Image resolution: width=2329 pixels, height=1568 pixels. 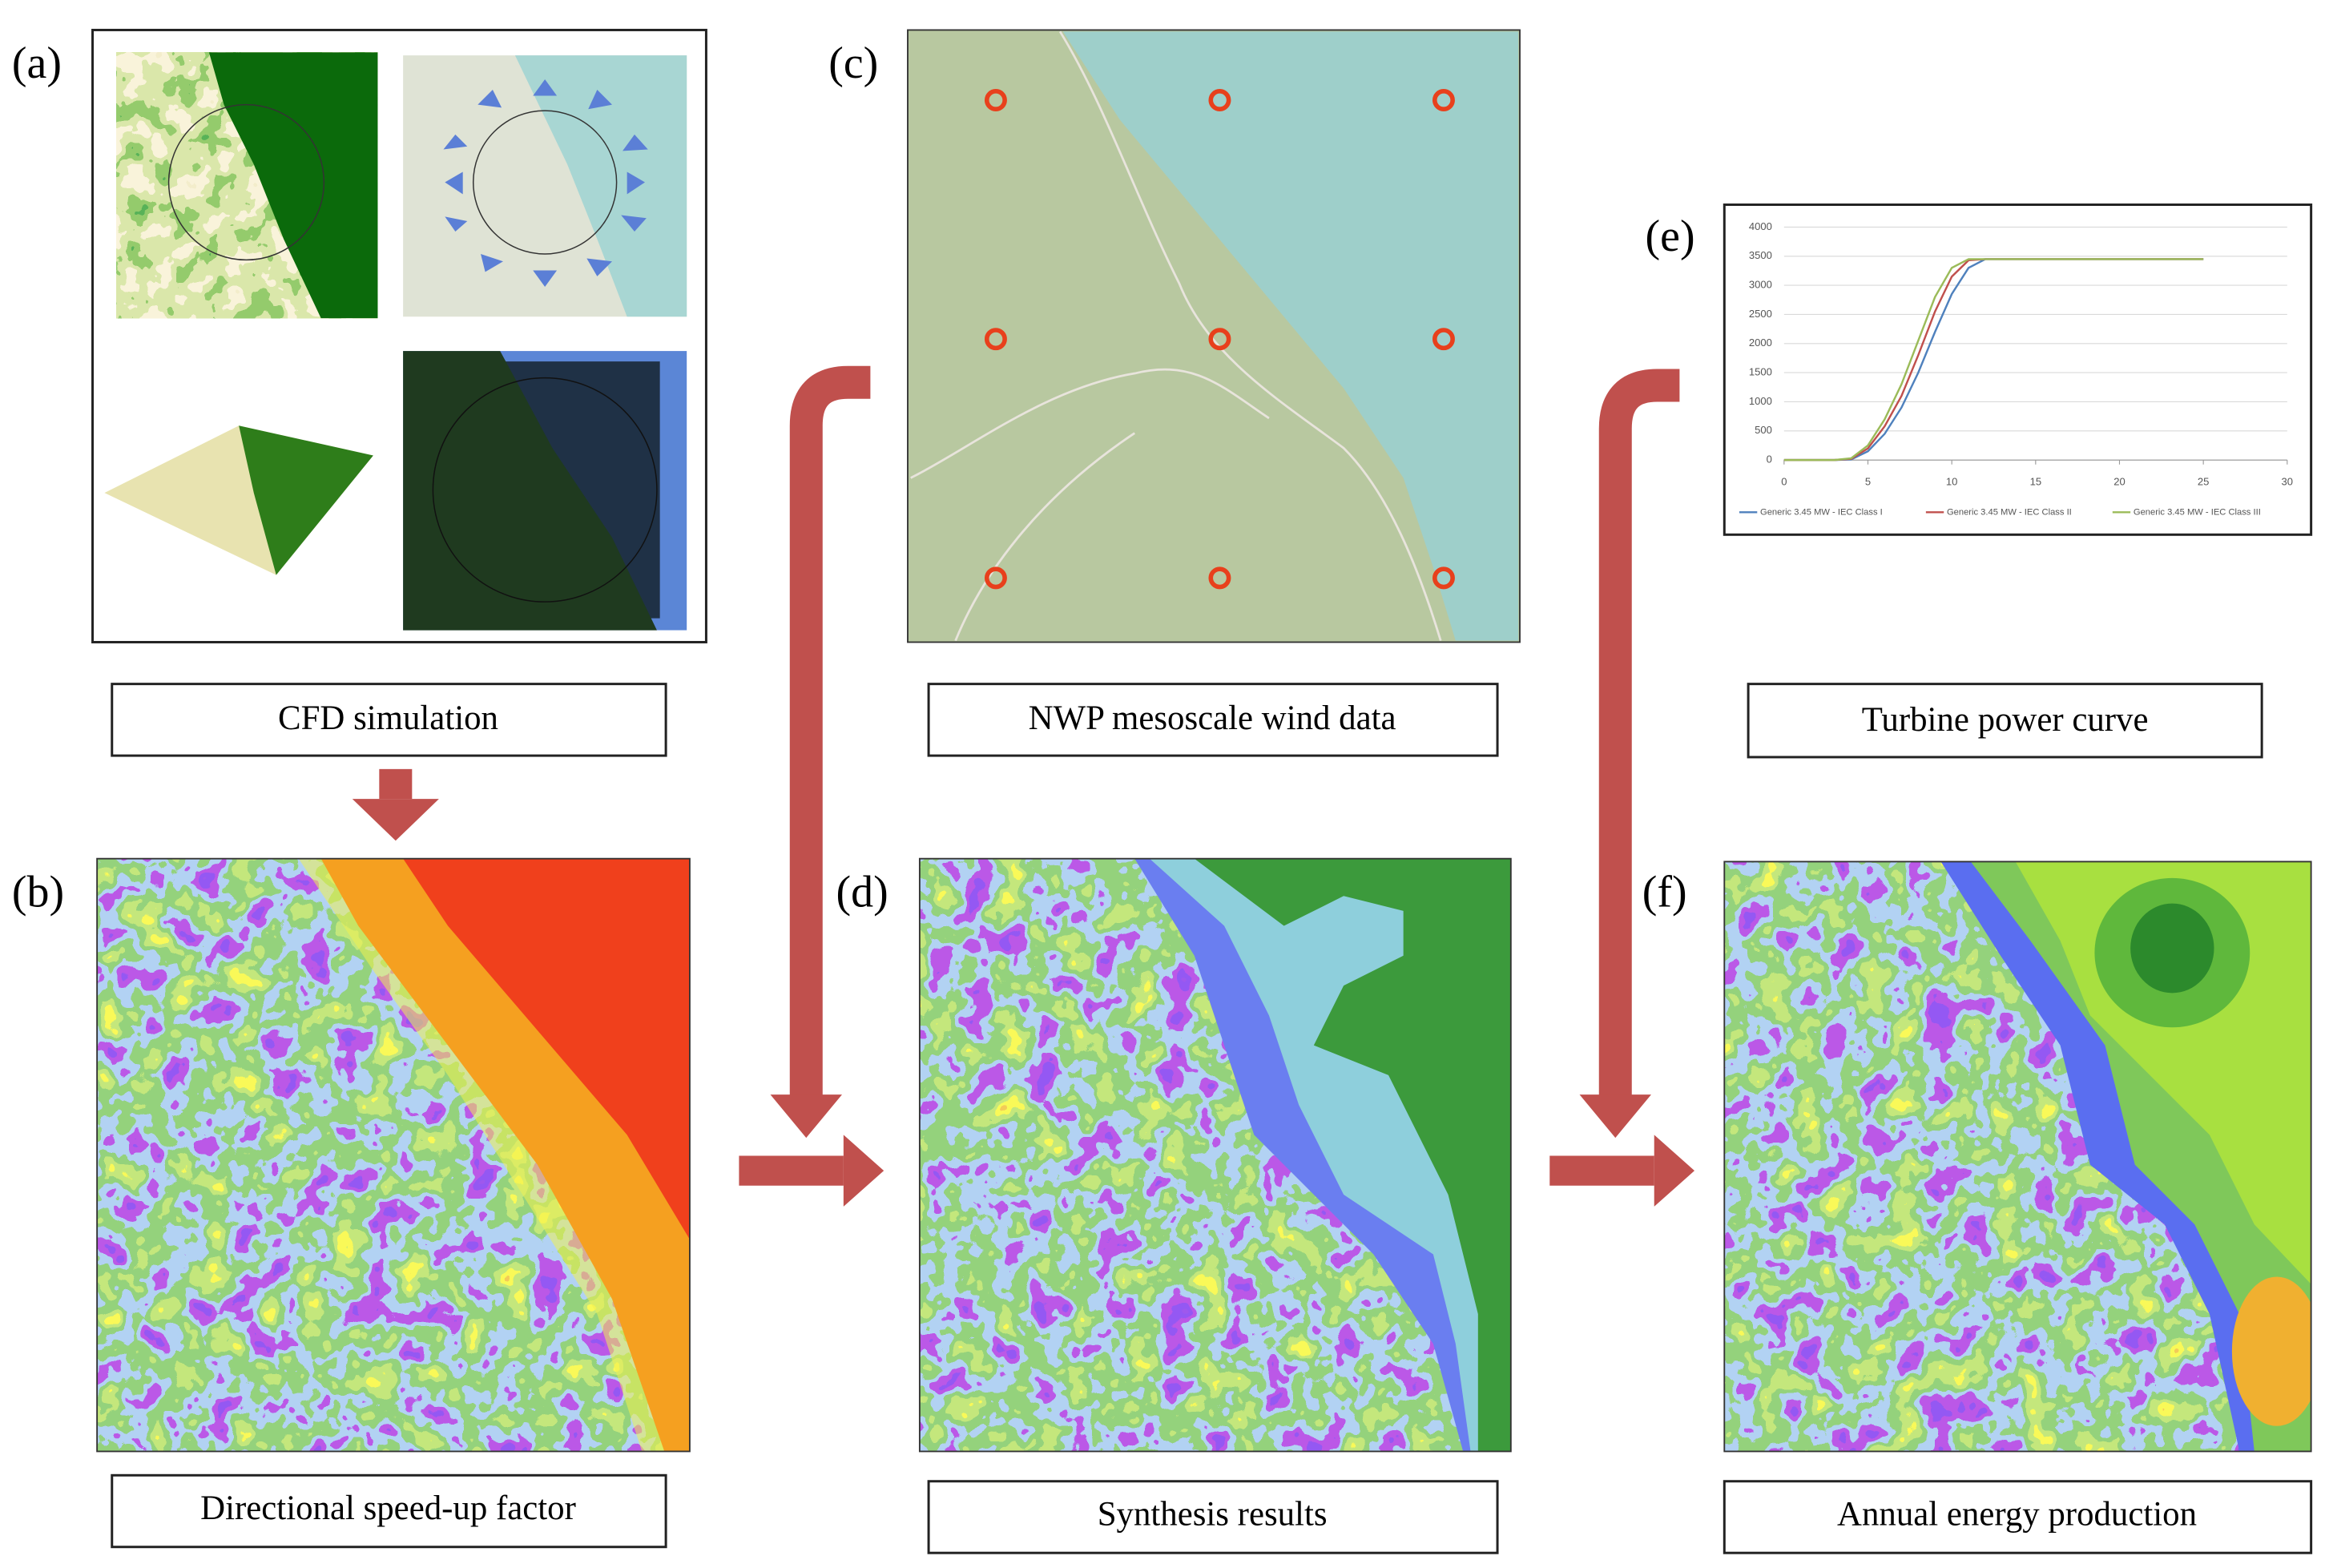 I want to click on grid-points, so click(x=1219, y=339).